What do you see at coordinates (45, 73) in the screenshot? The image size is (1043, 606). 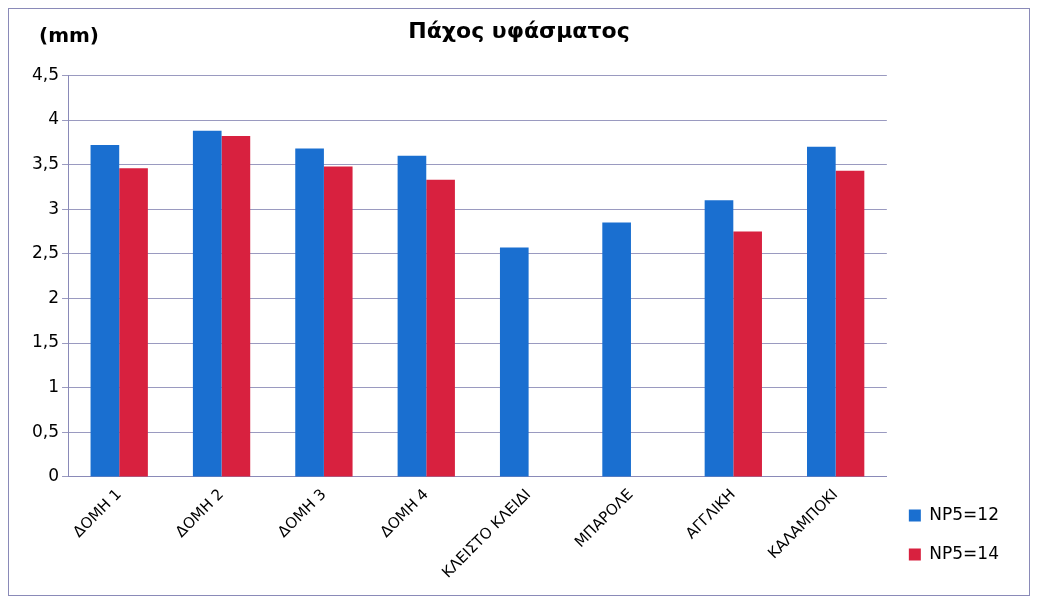 I see `y-tick-label: 4,5` at bounding box center [45, 73].